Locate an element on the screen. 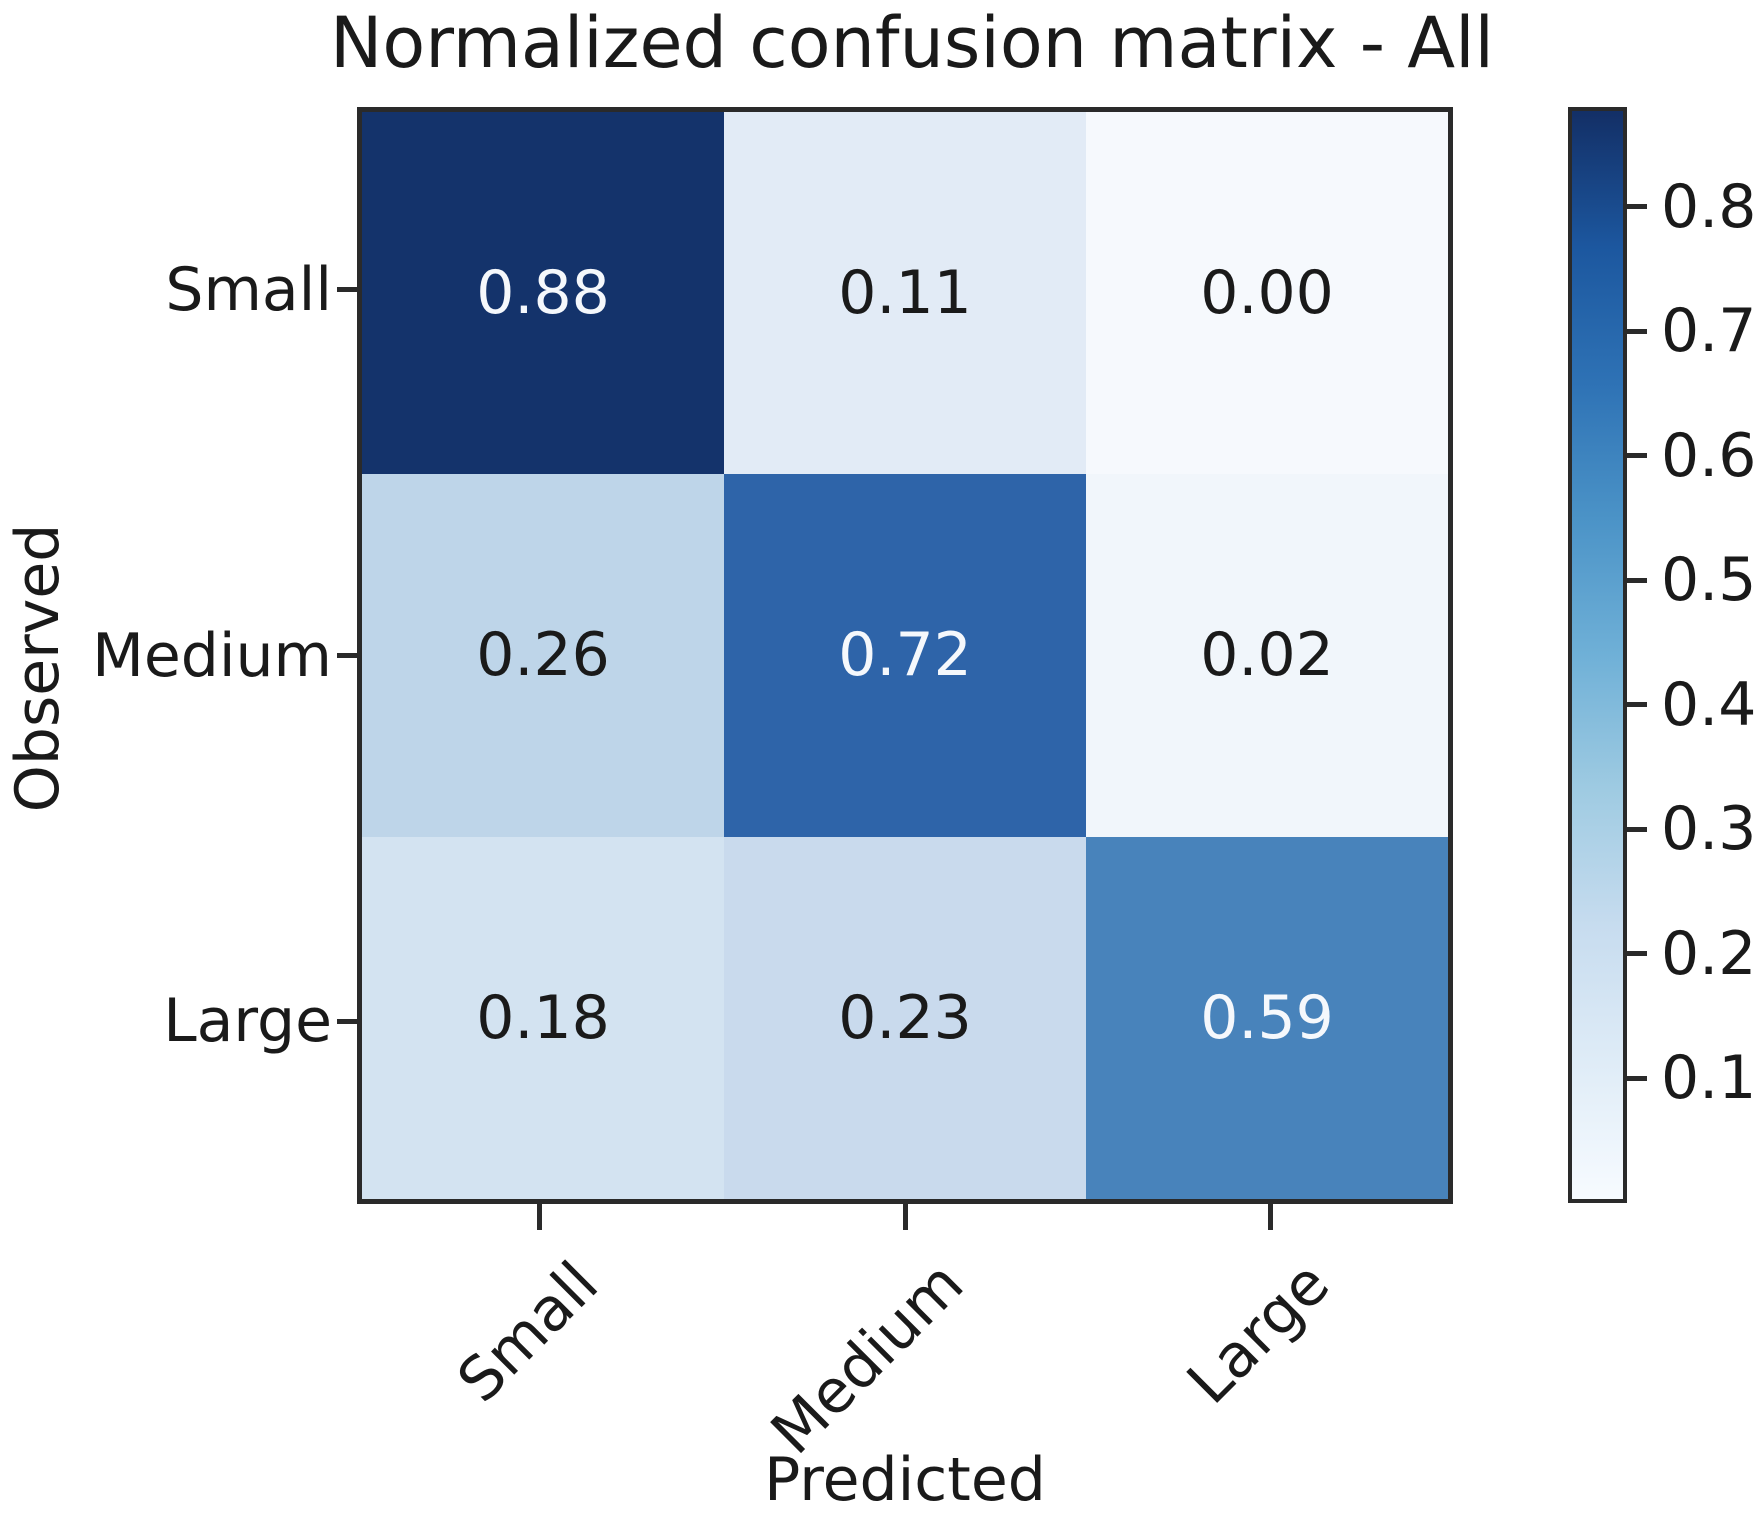  colorbar-tick-label-0.1: 0.1 is located at coordinates (1709, 1078).